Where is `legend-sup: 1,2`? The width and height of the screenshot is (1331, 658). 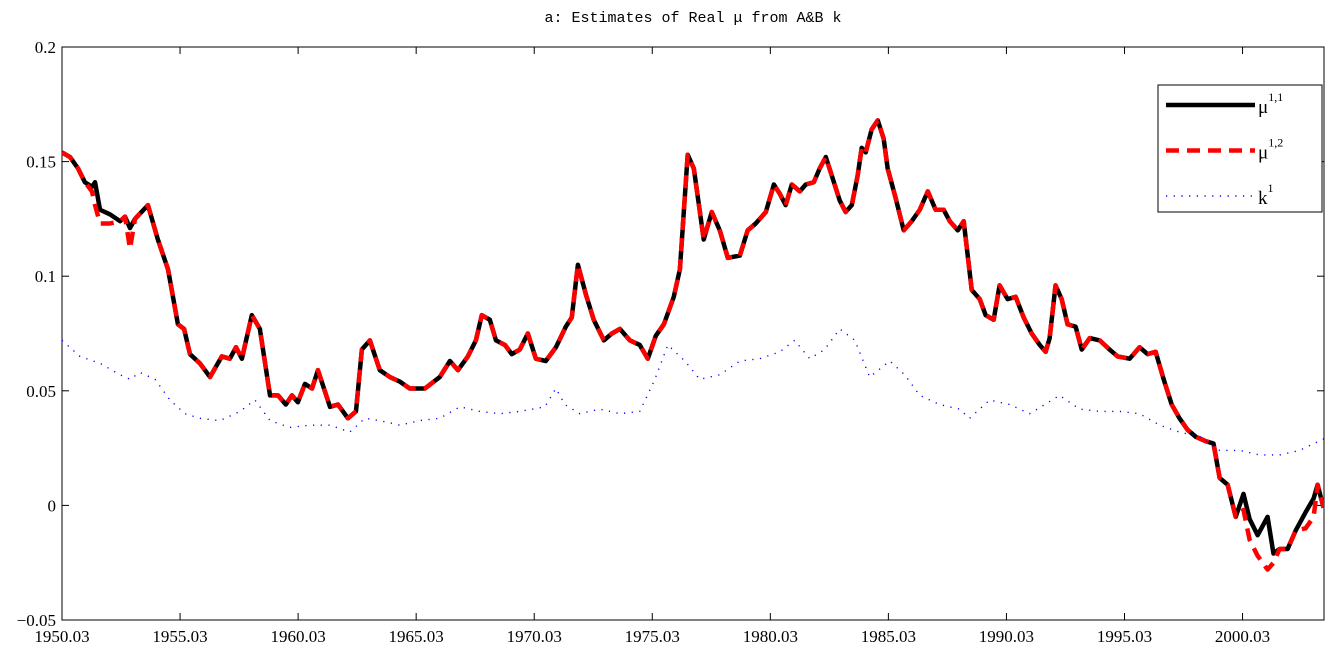 legend-sup: 1,2 is located at coordinates (1275, 143).